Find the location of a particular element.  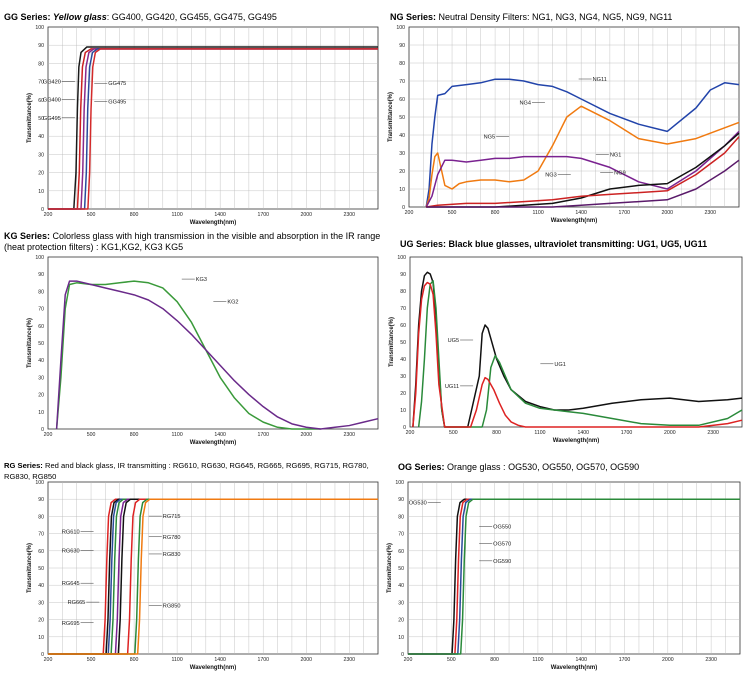

og-xtick-label: 1700 is located at coordinates (625, 660).